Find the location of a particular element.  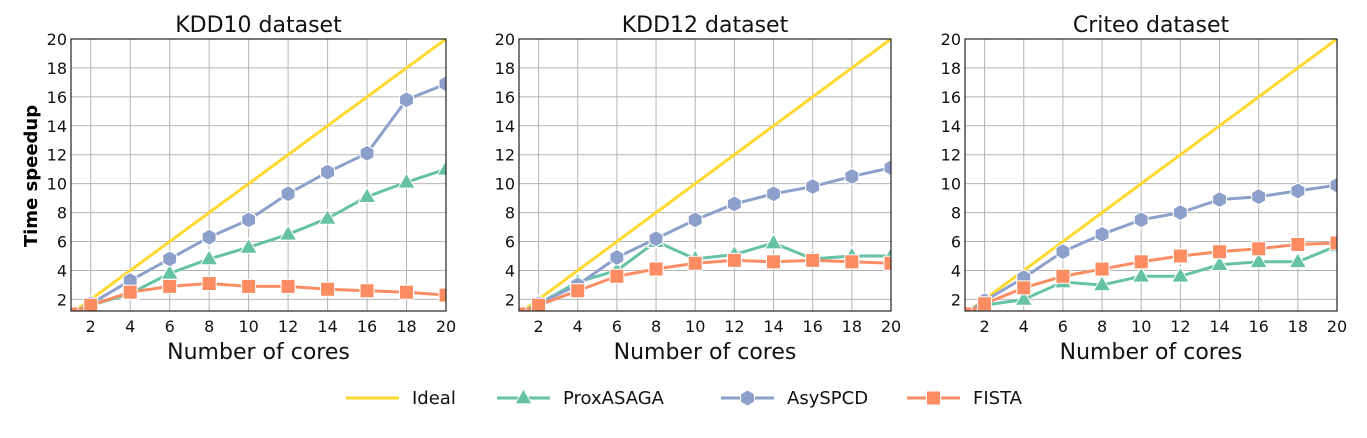

x-tick-label: 10 is located at coordinates (248, 326).